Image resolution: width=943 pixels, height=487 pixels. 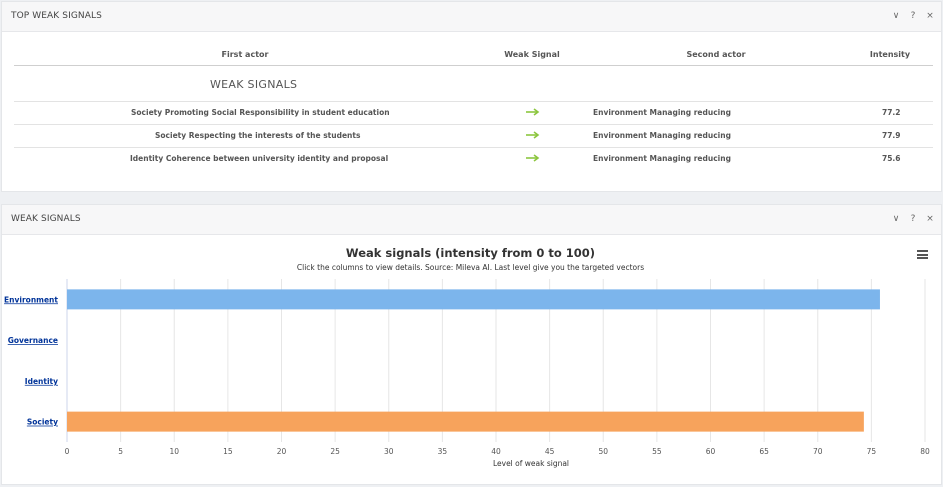 What do you see at coordinates (657, 451) in the screenshot?
I see `x-tick-label: 55` at bounding box center [657, 451].